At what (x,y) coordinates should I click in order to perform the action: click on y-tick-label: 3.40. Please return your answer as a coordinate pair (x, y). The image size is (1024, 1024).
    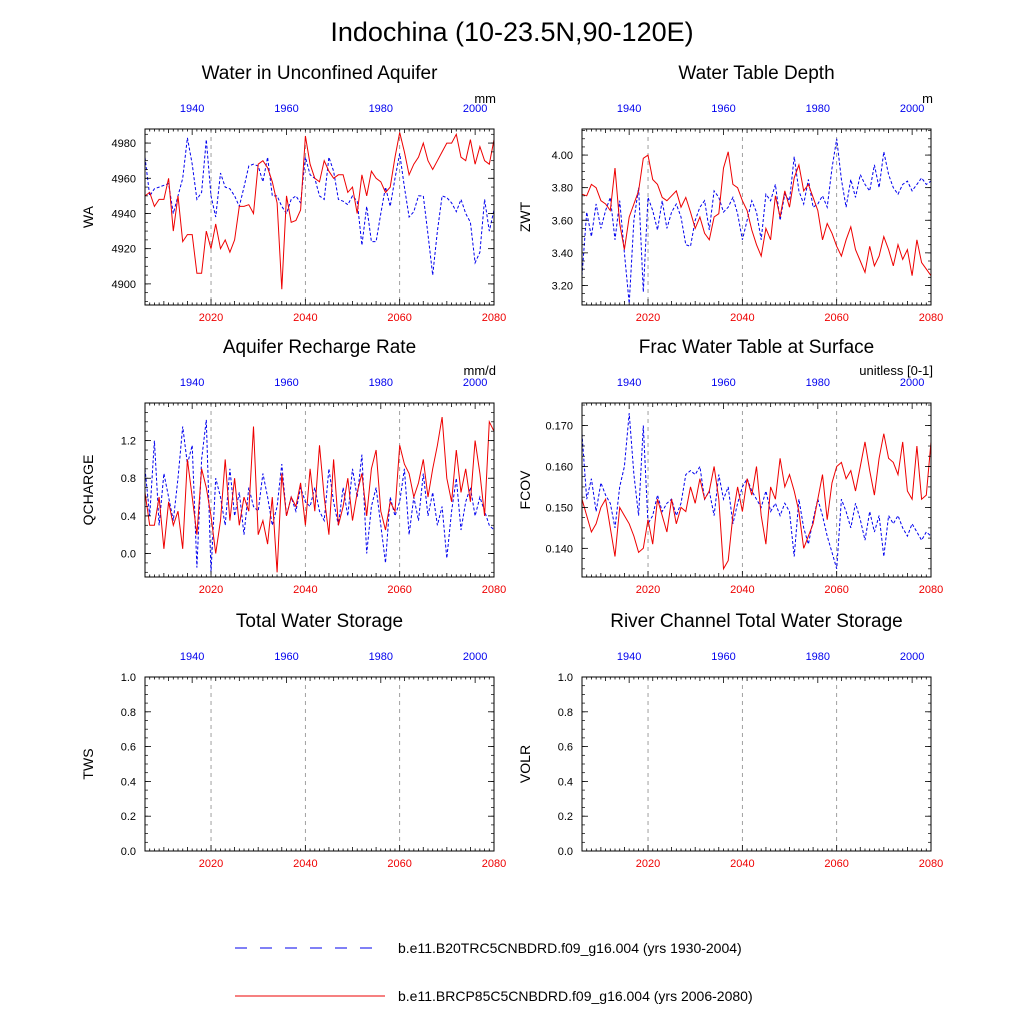
    Looking at the image, I should click on (562, 254).